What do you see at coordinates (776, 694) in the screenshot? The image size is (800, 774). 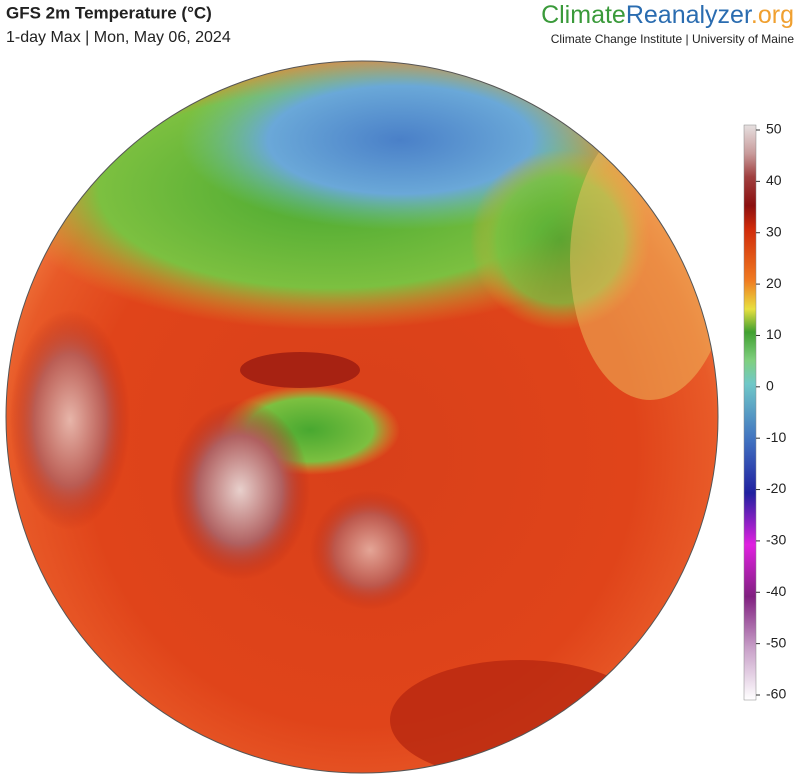 I see `colorbar-tick-label: -60` at bounding box center [776, 694].